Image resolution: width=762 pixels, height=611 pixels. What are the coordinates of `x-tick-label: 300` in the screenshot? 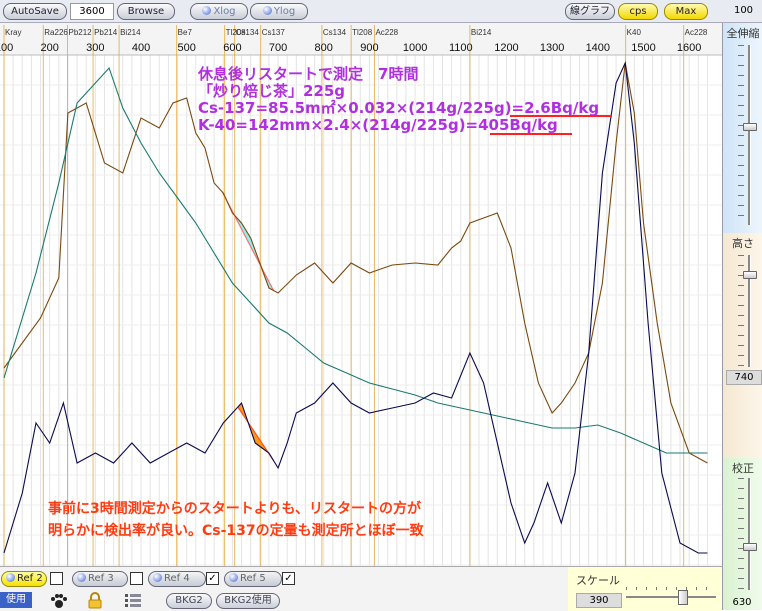 It's located at (95, 48).